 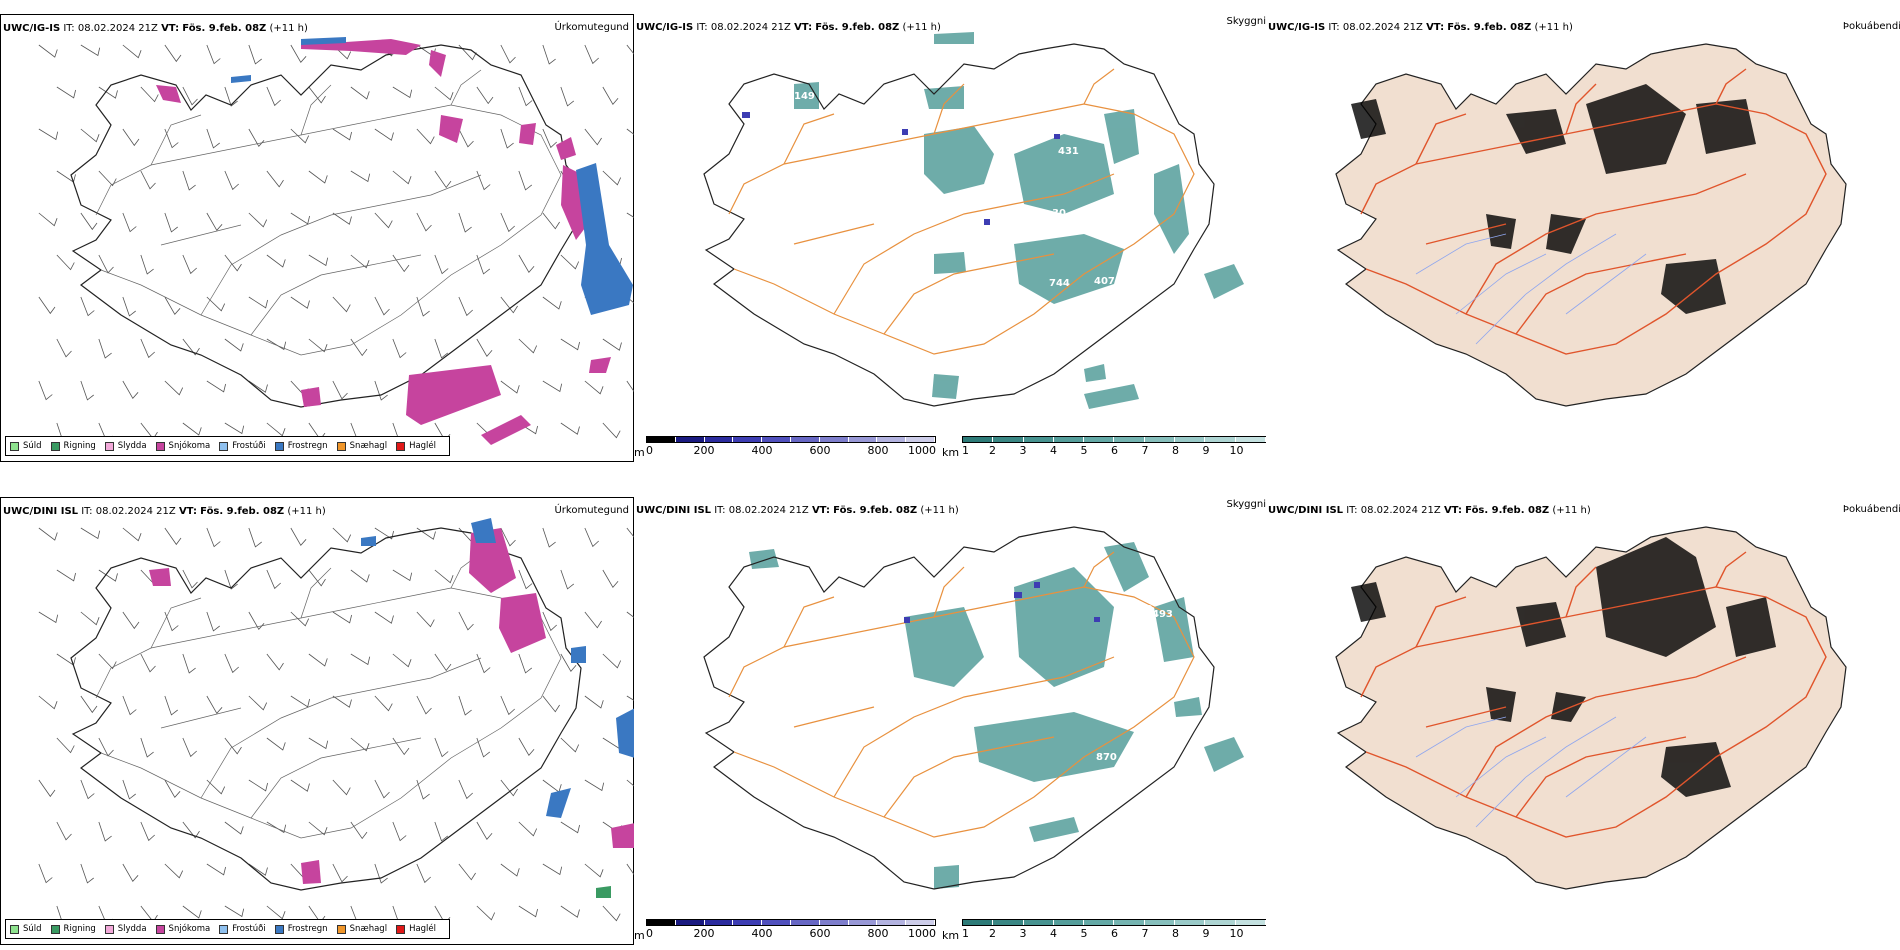 What do you see at coordinates (922, 450) in the screenshot?
I see `scale-tick-label: 1000` at bounding box center [922, 450].